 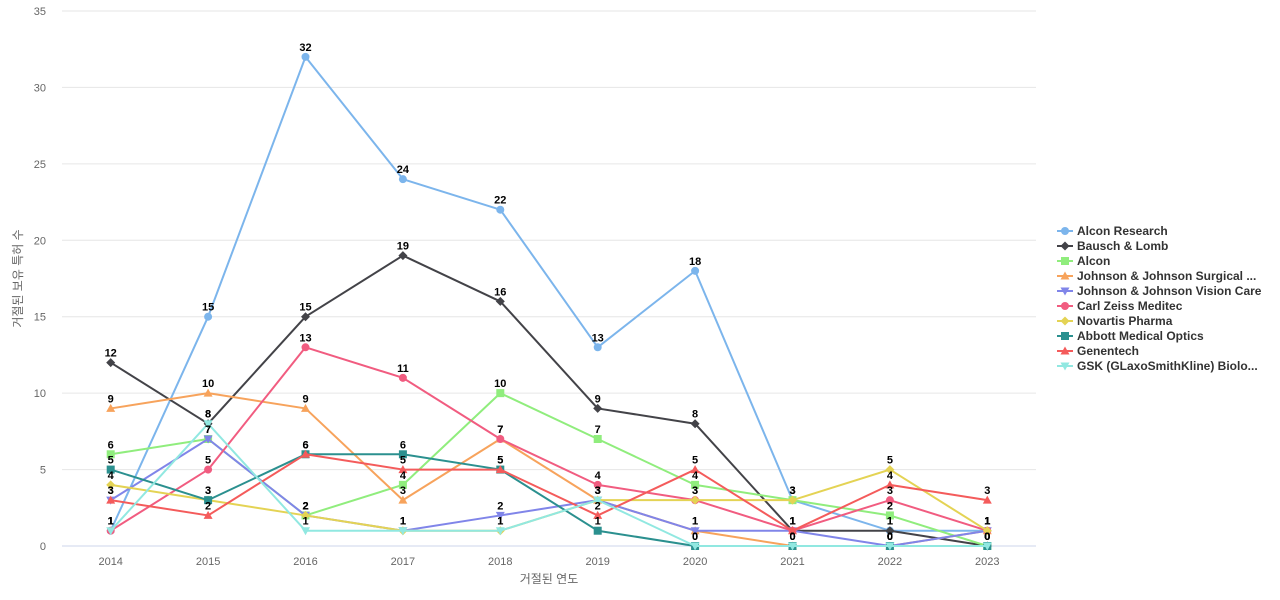 I want to click on legend-item: Genentech, so click(x=1098, y=351).